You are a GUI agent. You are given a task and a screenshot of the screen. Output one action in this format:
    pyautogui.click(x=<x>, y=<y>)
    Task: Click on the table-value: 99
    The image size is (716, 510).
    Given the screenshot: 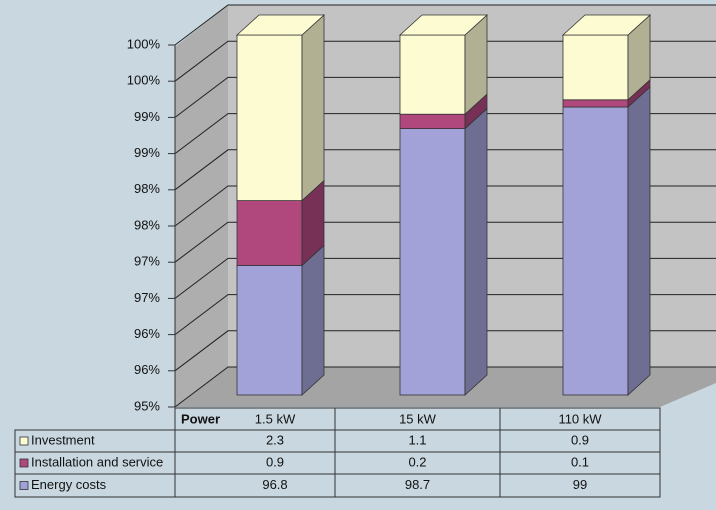 What is the action you would take?
    pyautogui.click(x=580, y=484)
    